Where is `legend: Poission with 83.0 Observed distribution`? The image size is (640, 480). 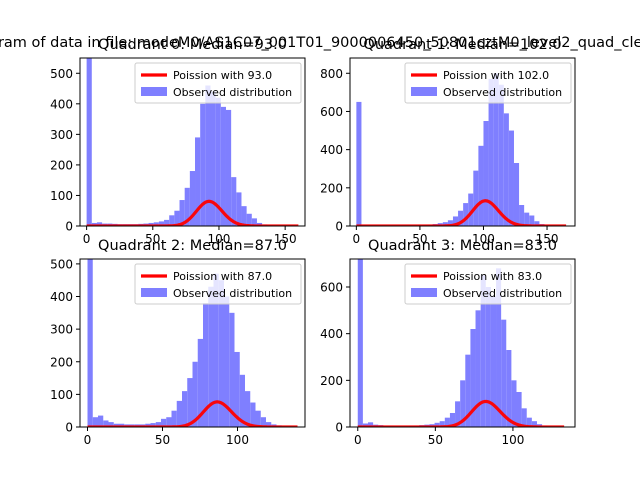
legend: Poission with 83.0 Observed distribution is located at coordinates (488, 284).